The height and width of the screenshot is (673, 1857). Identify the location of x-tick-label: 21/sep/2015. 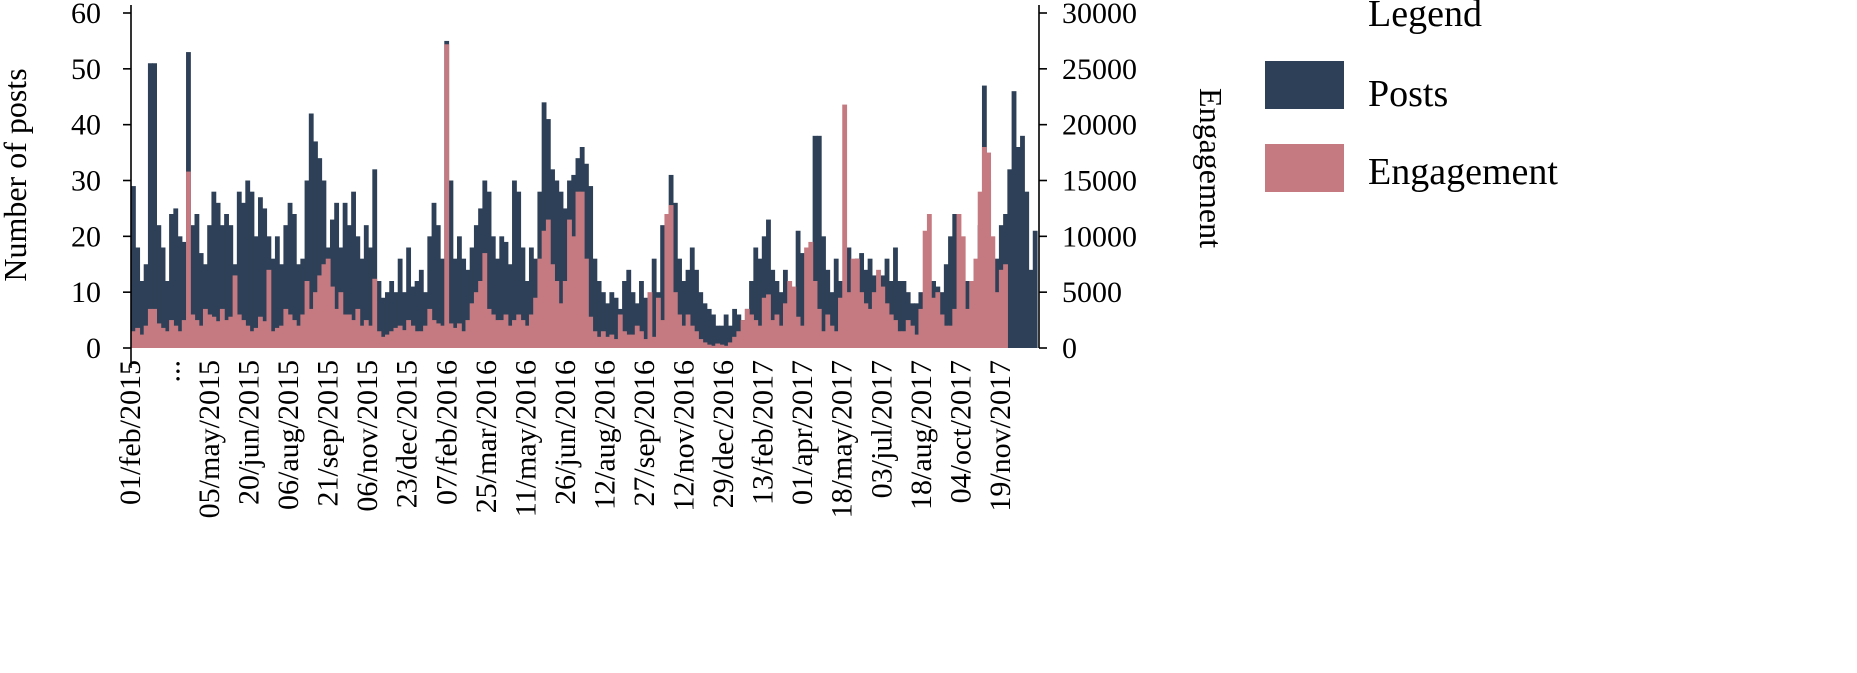
(328, 433).